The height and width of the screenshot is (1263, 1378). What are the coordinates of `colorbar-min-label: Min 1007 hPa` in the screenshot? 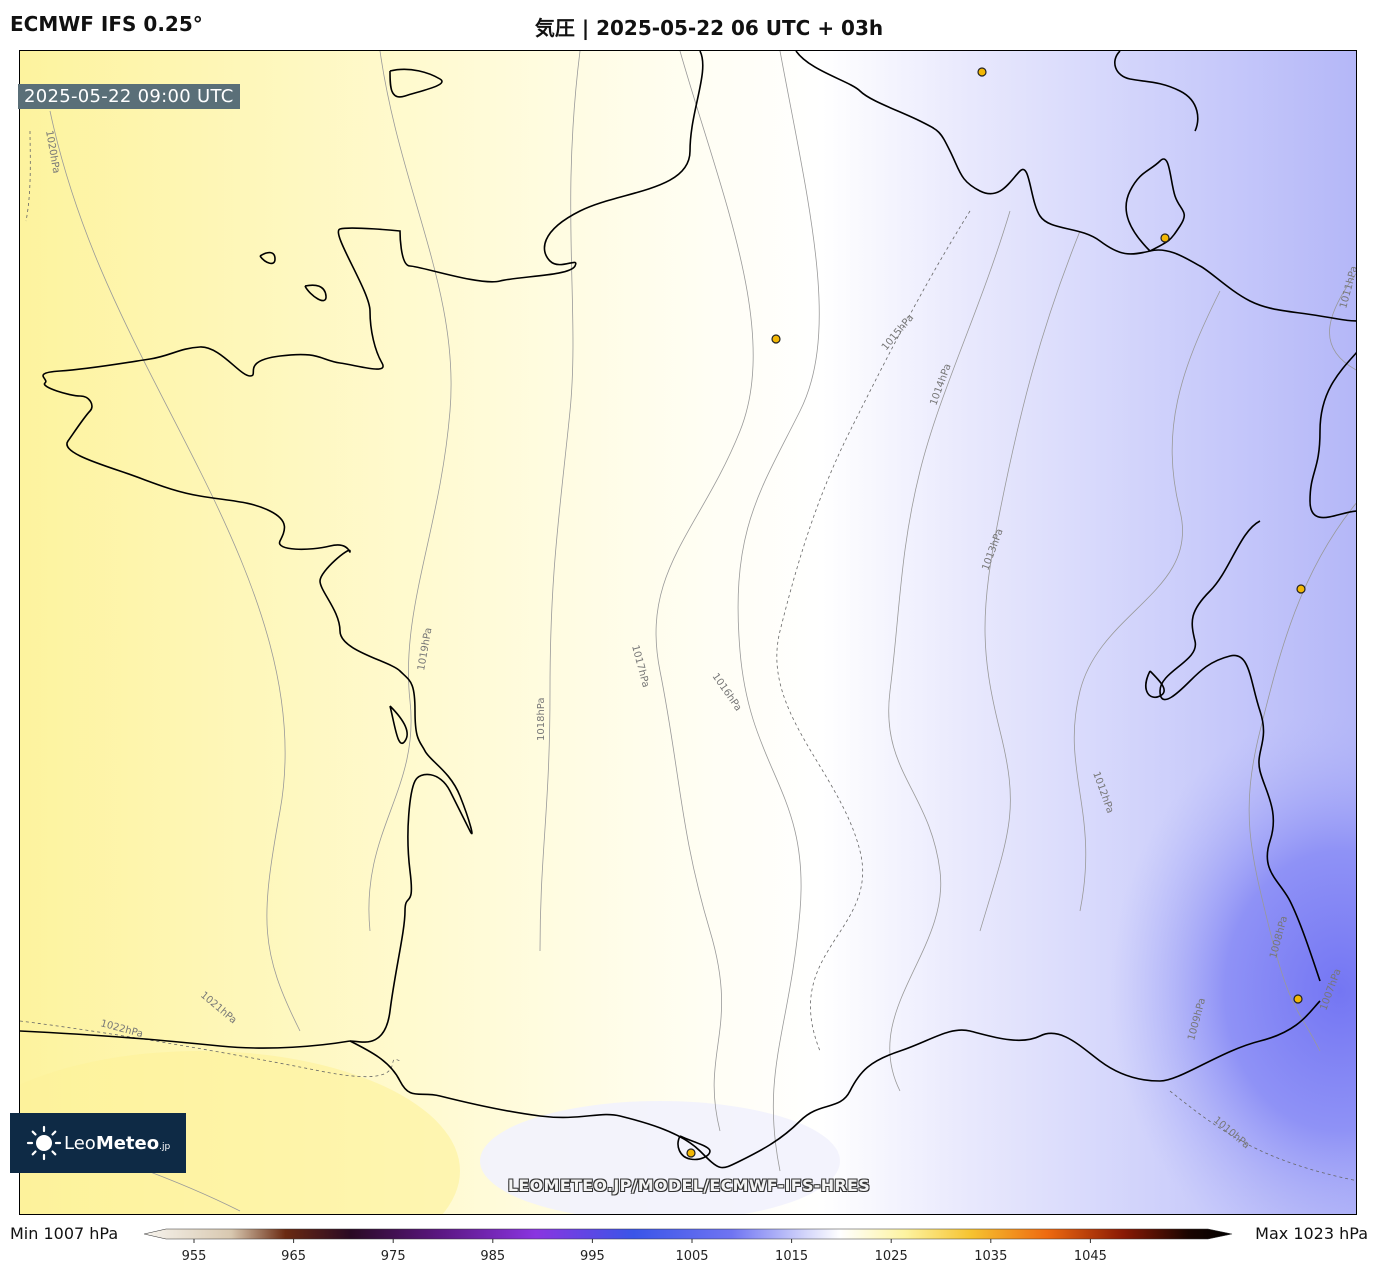 It's located at (64, 1233).